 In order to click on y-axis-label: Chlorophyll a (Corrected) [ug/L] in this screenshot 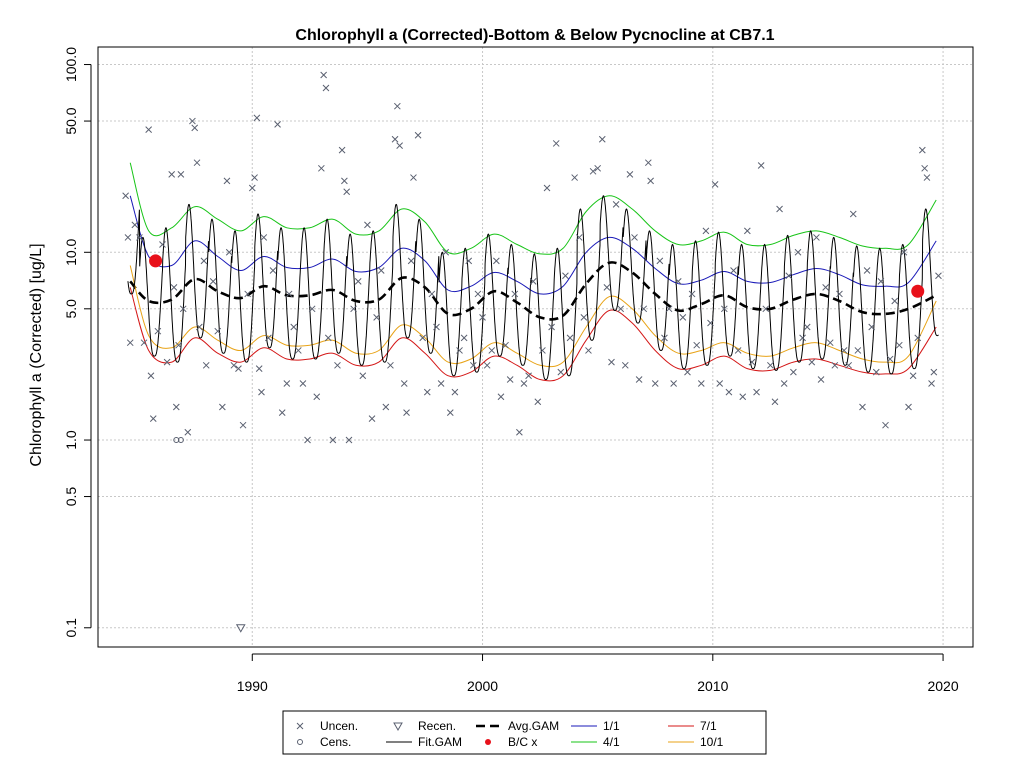, I will do `click(36, 354)`.